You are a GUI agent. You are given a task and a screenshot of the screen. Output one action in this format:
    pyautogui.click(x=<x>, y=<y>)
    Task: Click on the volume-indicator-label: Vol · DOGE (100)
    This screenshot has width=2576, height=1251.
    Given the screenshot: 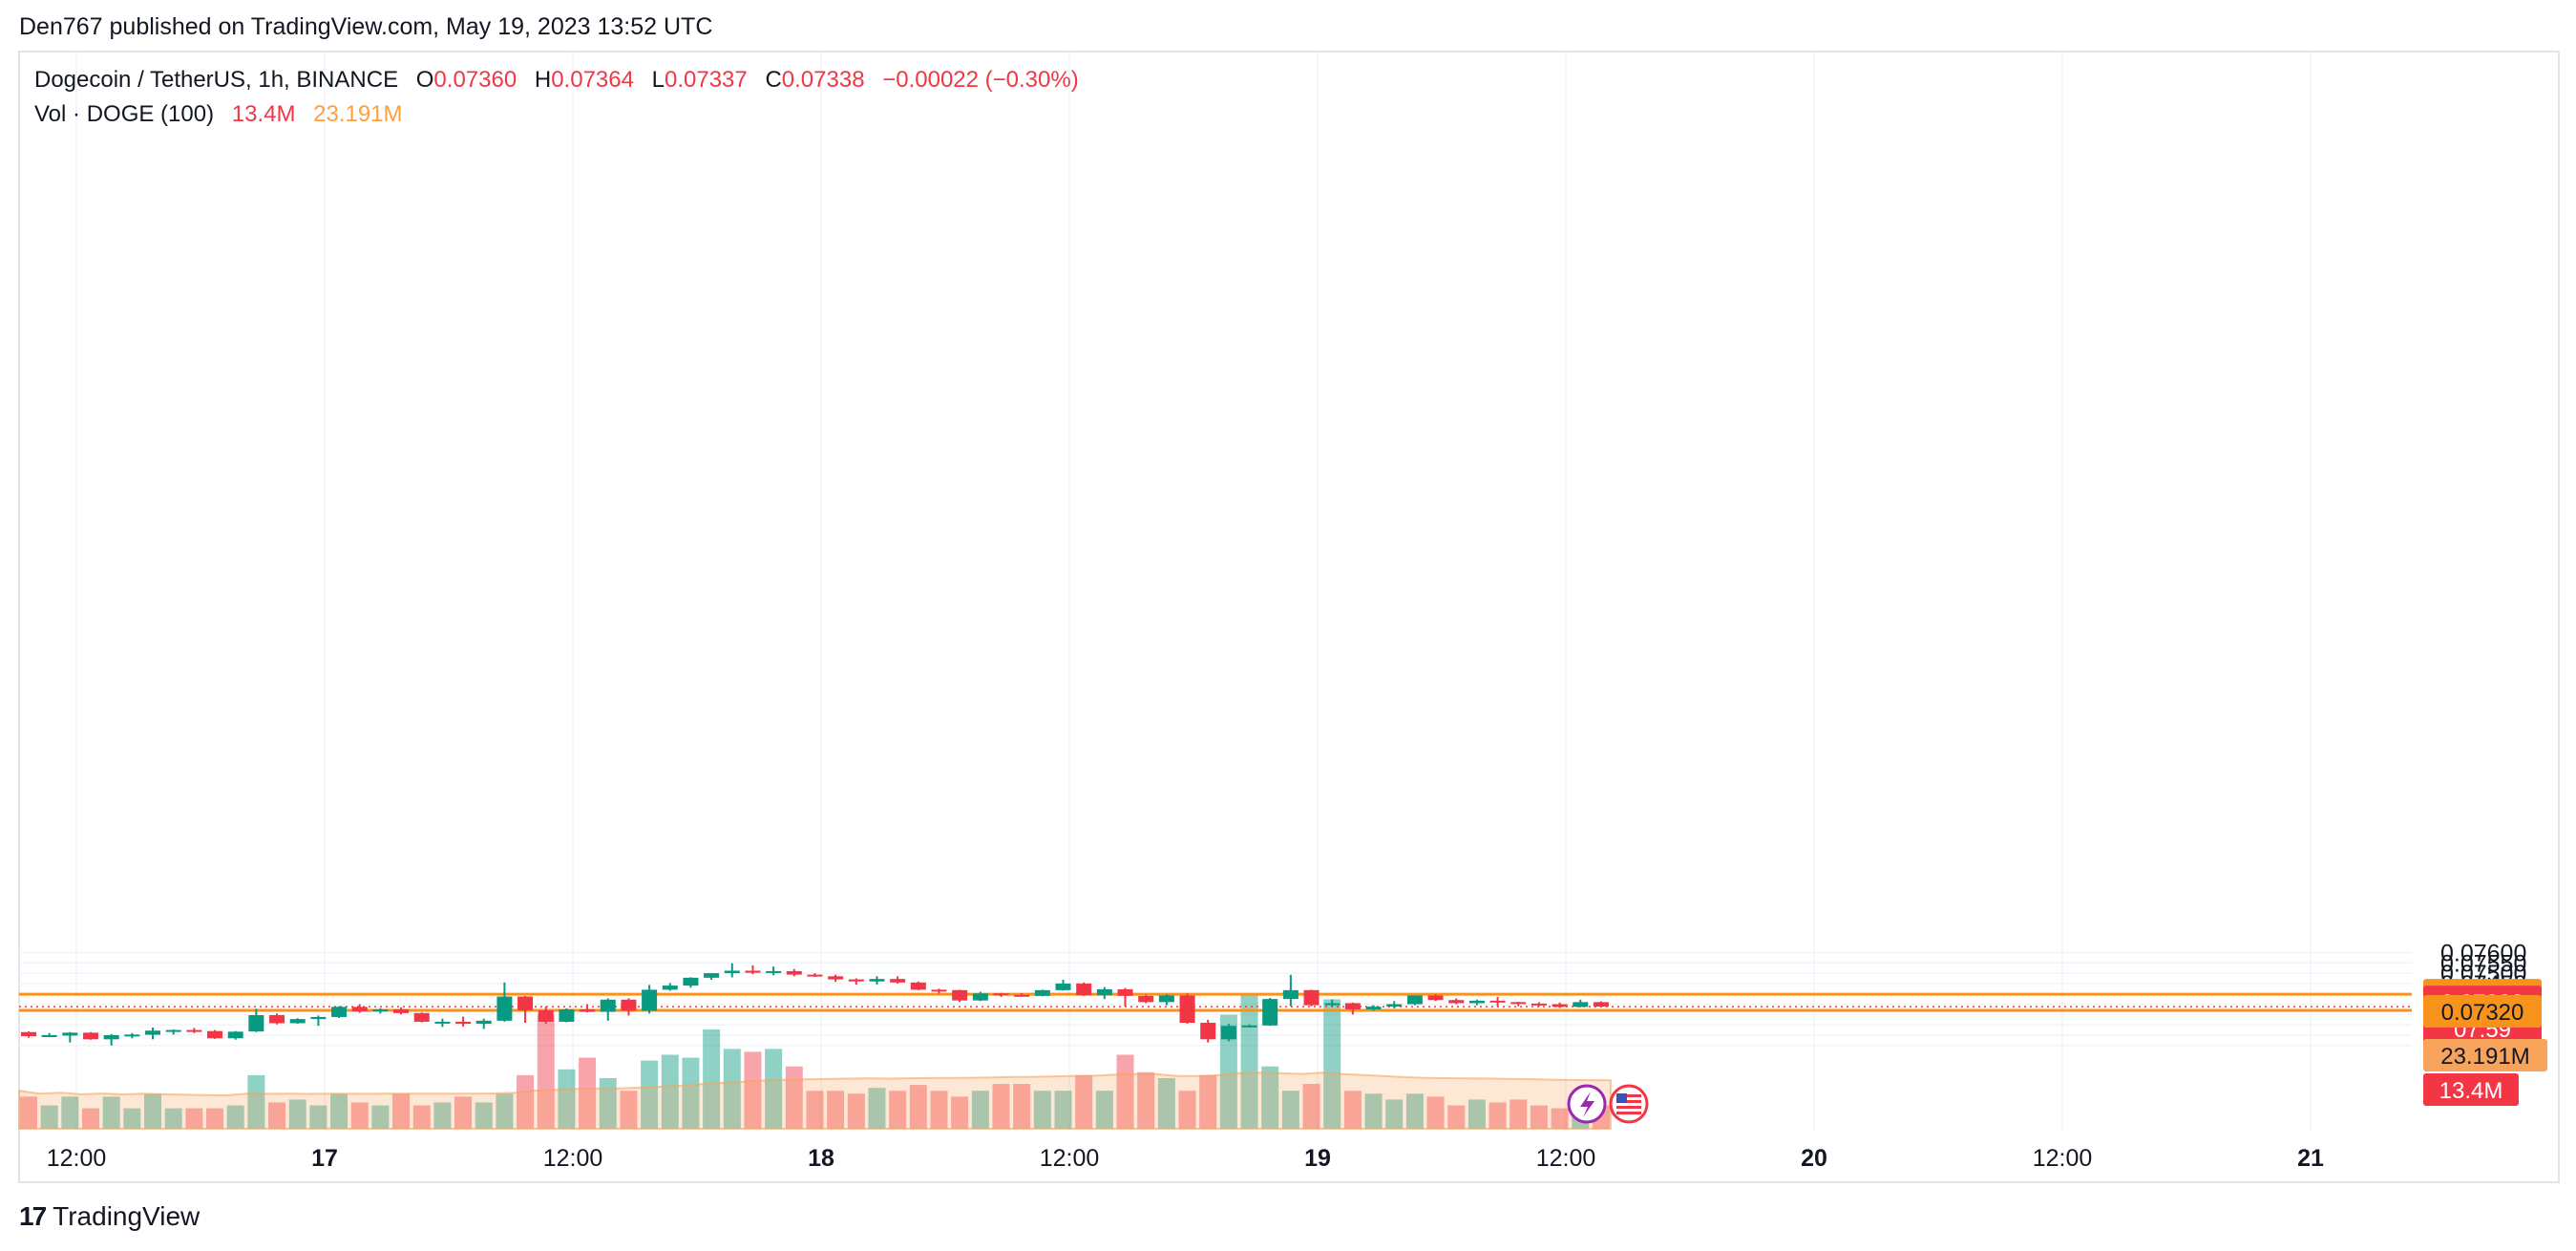 What is the action you would take?
    pyautogui.click(x=124, y=114)
    